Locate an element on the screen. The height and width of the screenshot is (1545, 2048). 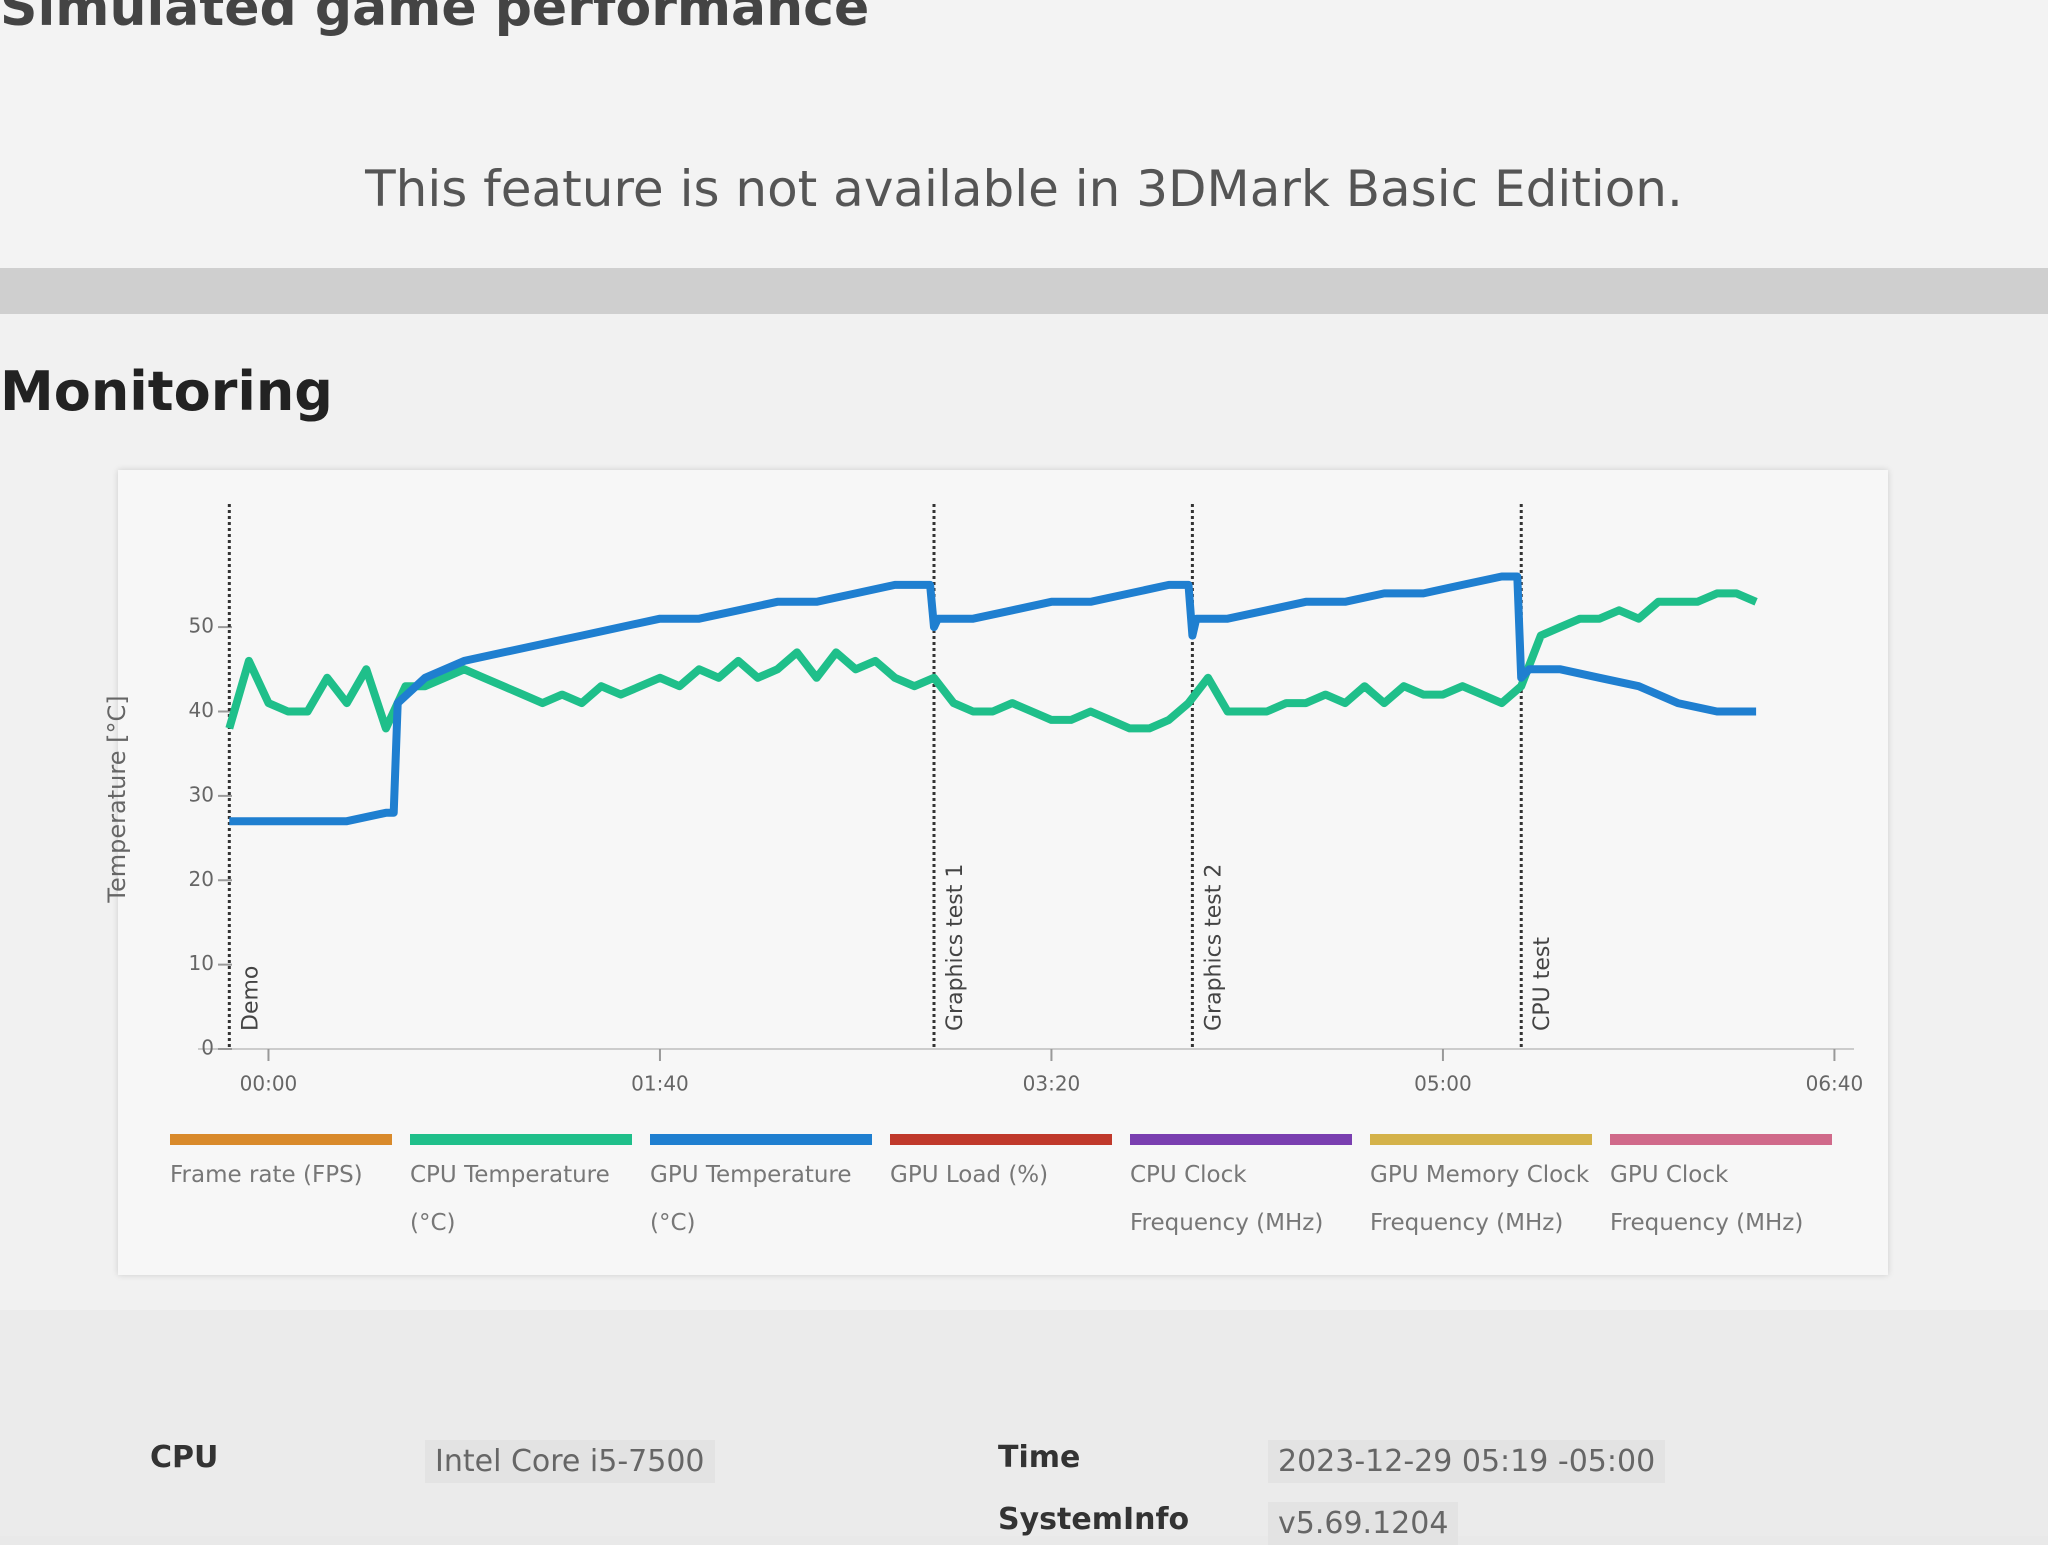
info-value: v5.69.1204 is located at coordinates (1363, 1523).